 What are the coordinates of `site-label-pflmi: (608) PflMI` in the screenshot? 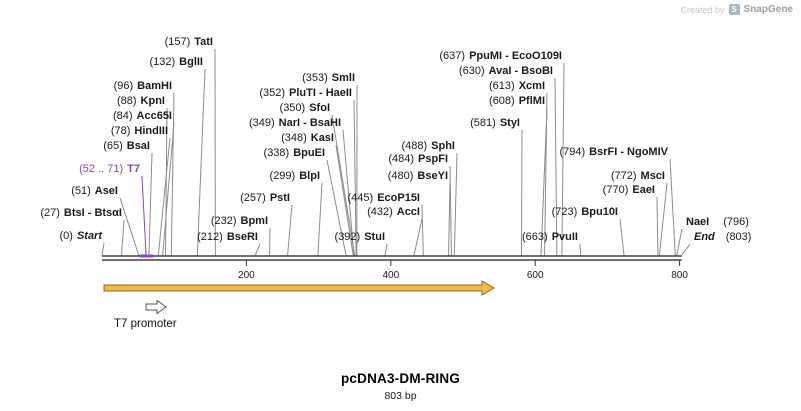 It's located at (517, 101).